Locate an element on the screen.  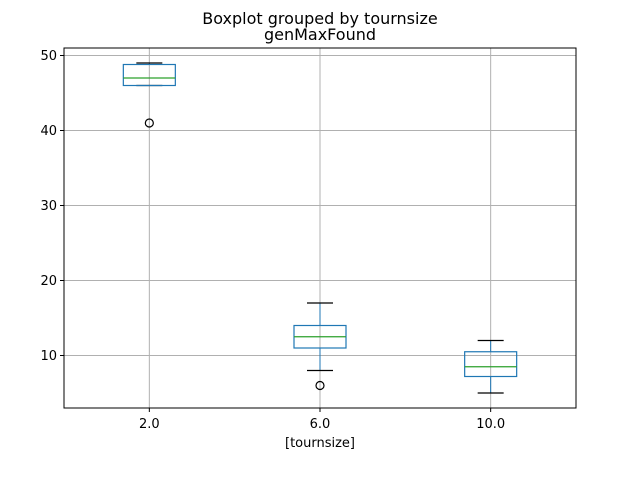
x-tick-label: 6.0 is located at coordinates (320, 424).